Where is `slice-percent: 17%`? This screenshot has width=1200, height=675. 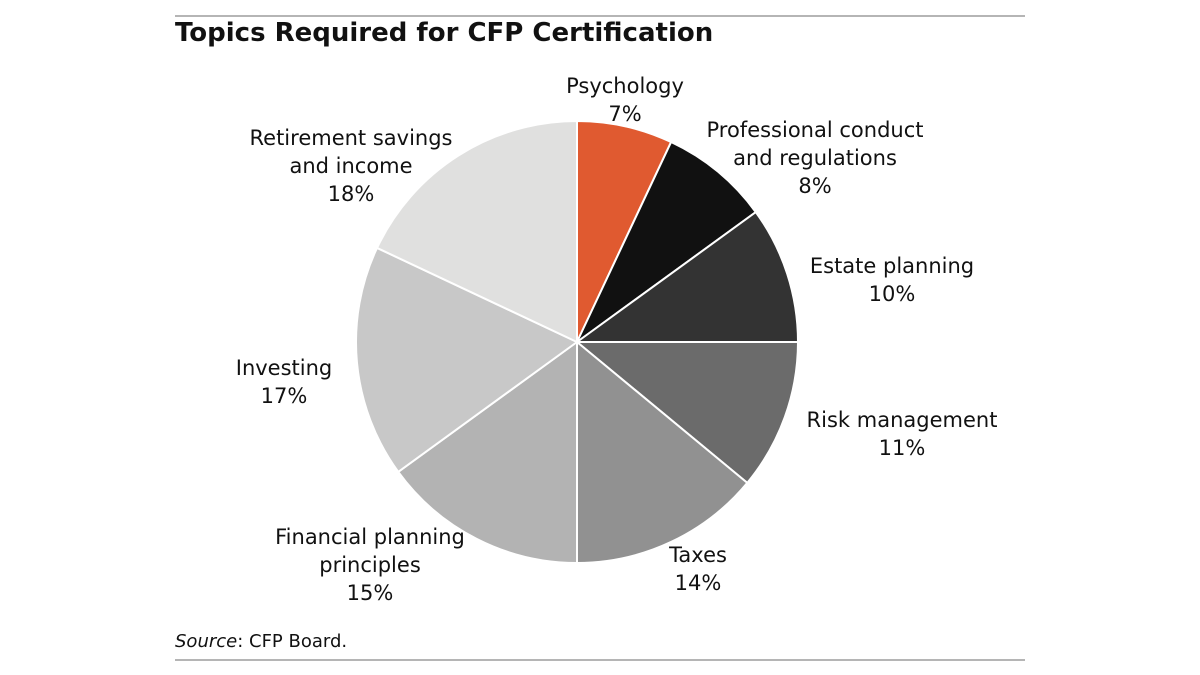
slice-percent: 17% is located at coordinates (284, 396).